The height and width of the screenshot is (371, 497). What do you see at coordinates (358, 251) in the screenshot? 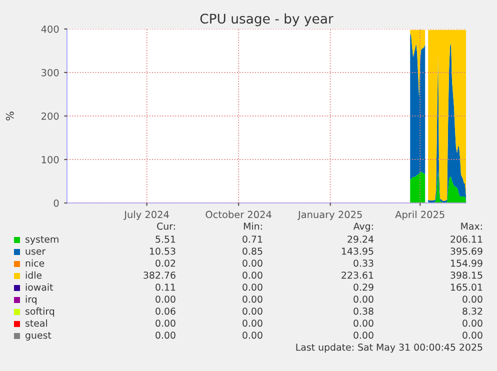
I see `text: 143.95` at bounding box center [358, 251].